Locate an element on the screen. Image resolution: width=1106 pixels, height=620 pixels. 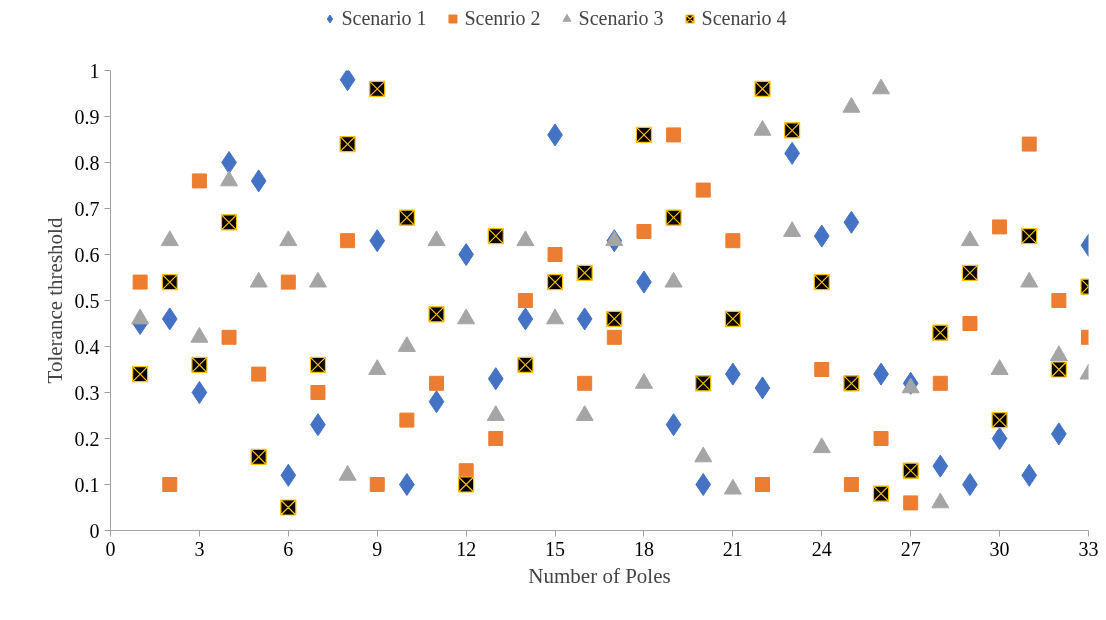
y-tick-label: 0.1 is located at coordinates (87, 484).